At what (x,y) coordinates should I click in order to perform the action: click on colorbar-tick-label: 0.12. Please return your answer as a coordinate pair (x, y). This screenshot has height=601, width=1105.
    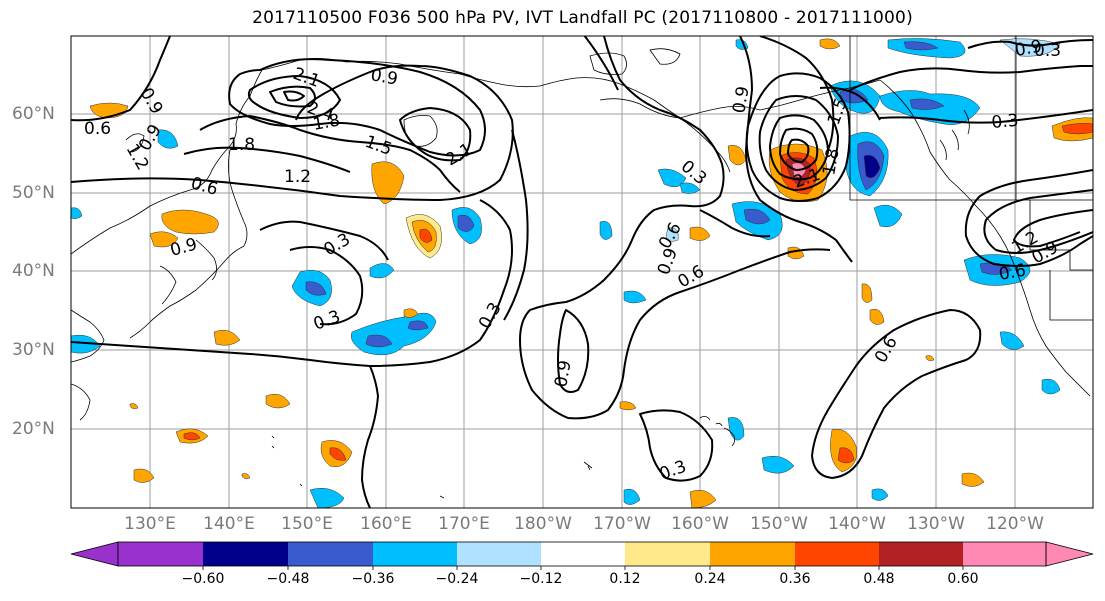
    Looking at the image, I should click on (625, 579).